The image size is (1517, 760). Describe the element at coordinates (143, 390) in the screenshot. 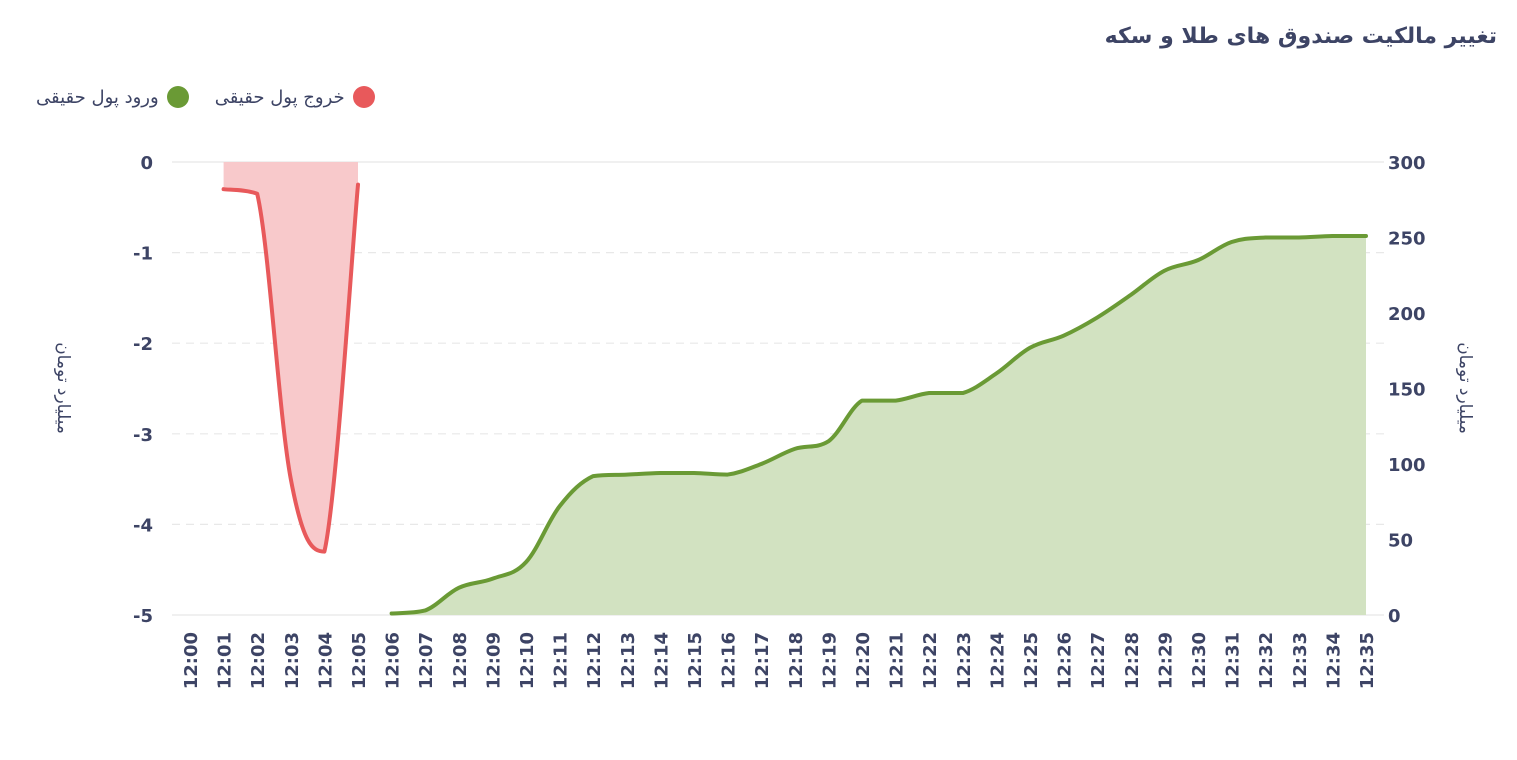

I see `left-axis-ticks: 0 -1 -2 -3 -4 -5` at that location.